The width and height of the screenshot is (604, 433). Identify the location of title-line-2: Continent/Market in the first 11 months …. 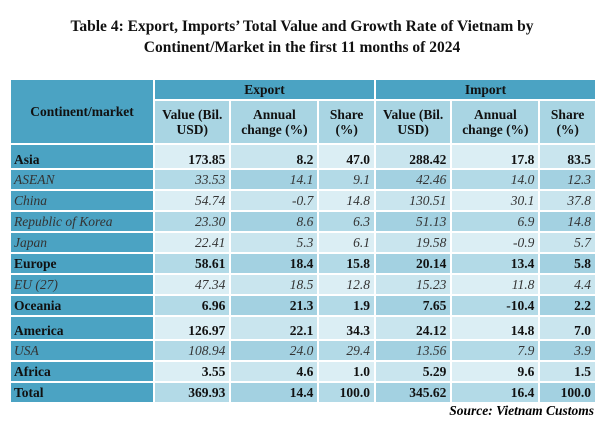
(302, 47).